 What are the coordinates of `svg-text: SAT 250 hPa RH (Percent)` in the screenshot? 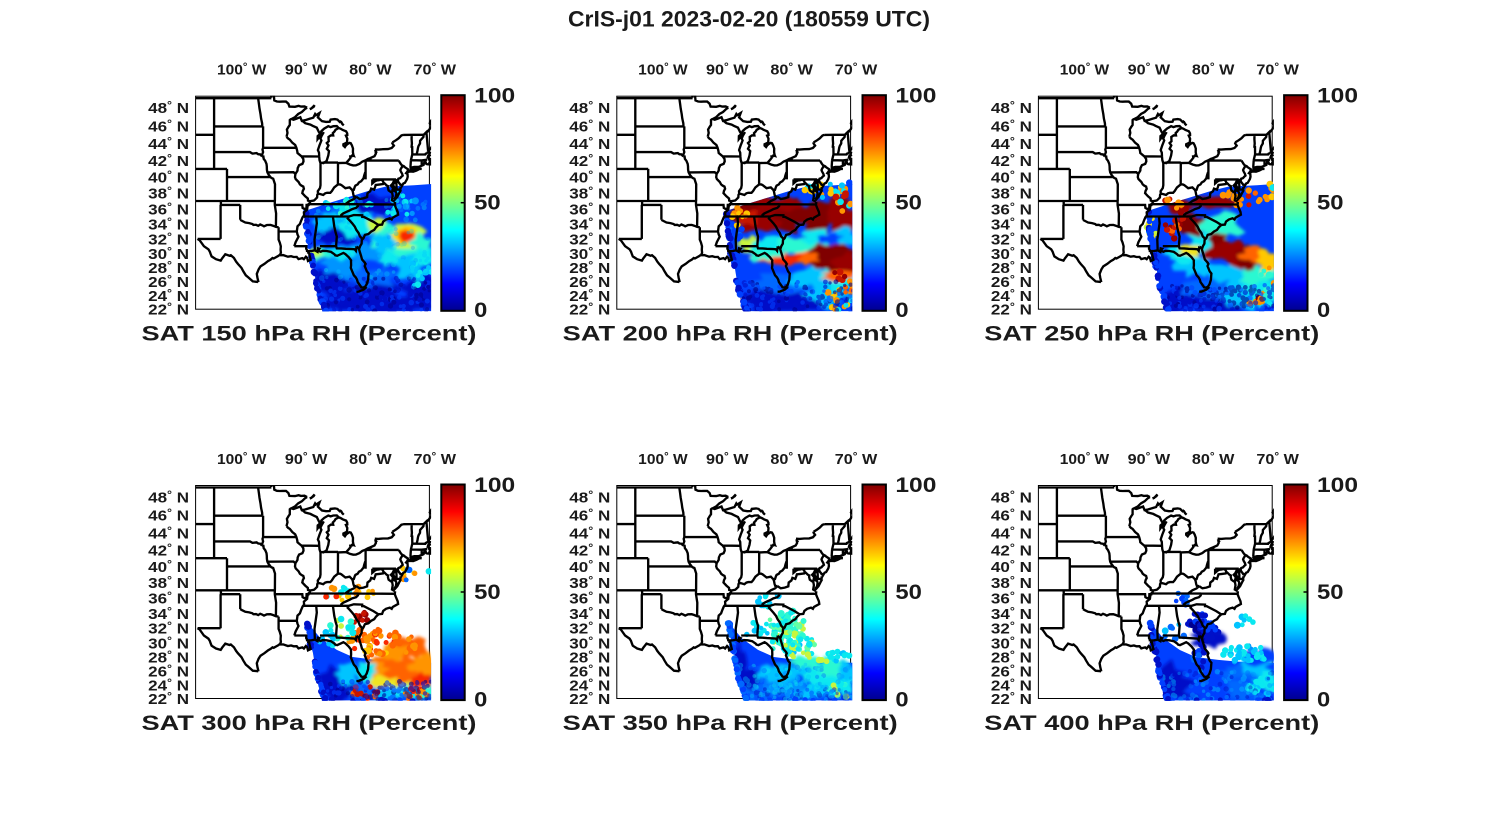 It's located at (1151, 334).